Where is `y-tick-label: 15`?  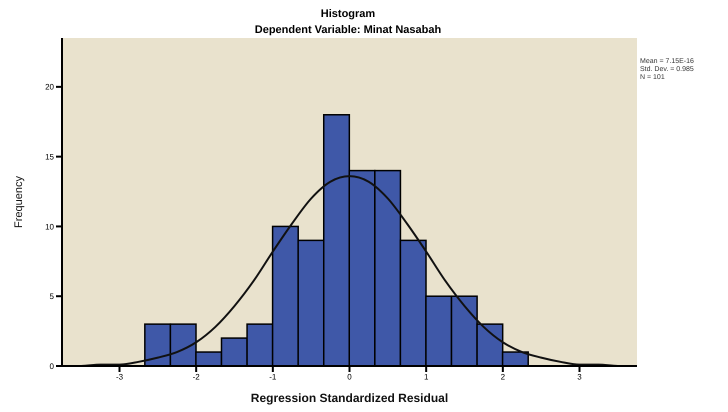
y-tick-label: 15 is located at coordinates (50, 157).